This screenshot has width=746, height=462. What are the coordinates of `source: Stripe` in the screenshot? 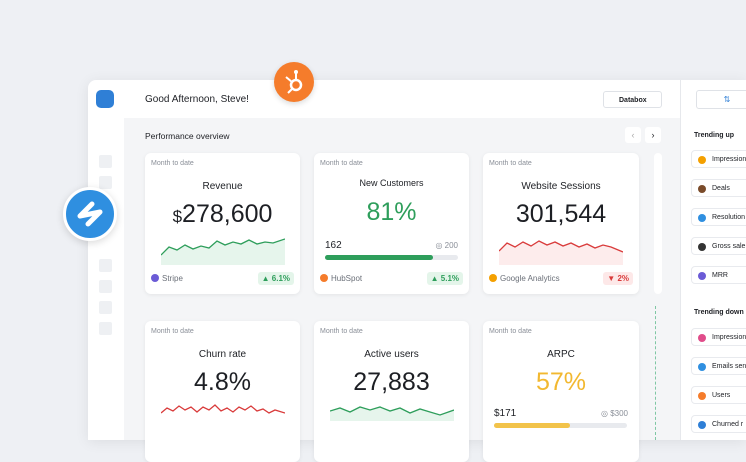 It's located at (172, 278).